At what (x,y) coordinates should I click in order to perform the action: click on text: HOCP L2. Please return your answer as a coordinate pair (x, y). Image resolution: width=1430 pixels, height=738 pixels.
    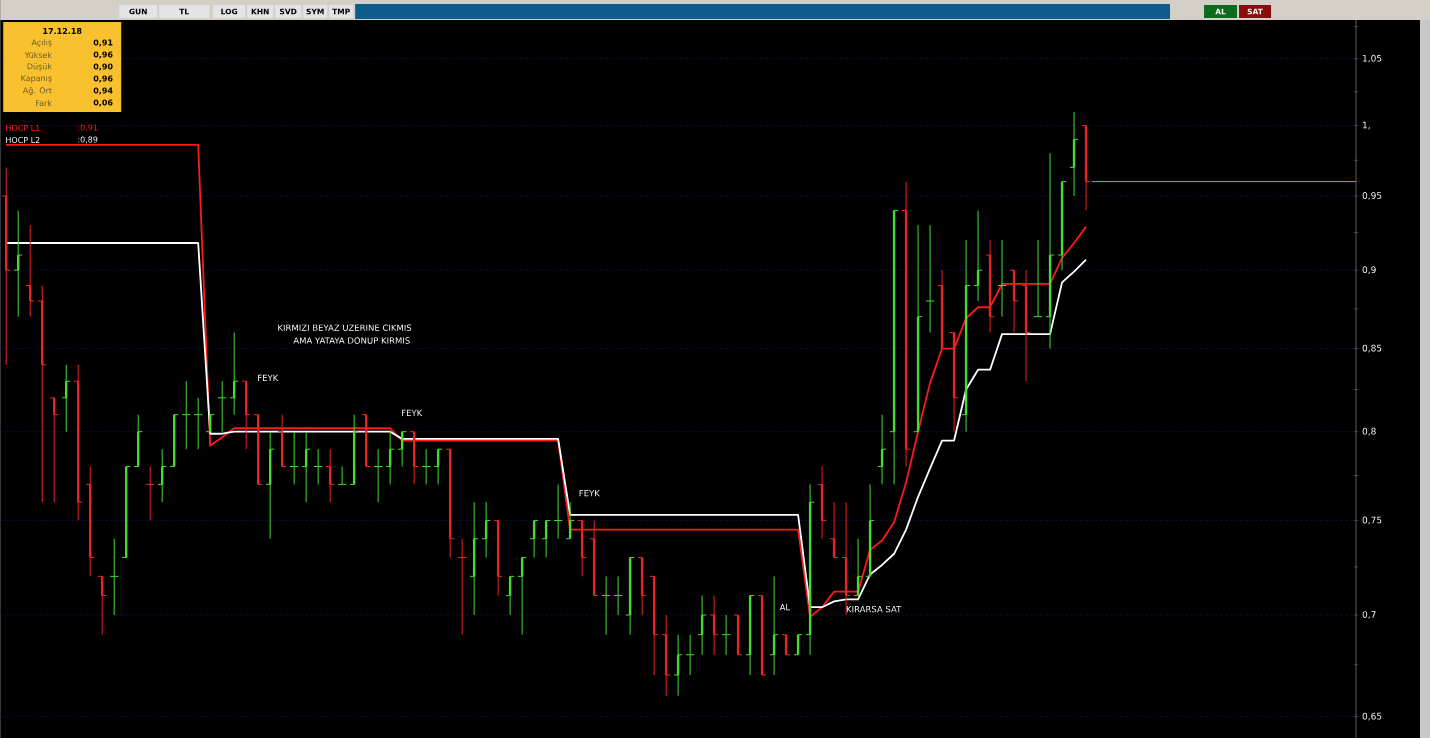
    Looking at the image, I should click on (23, 139).